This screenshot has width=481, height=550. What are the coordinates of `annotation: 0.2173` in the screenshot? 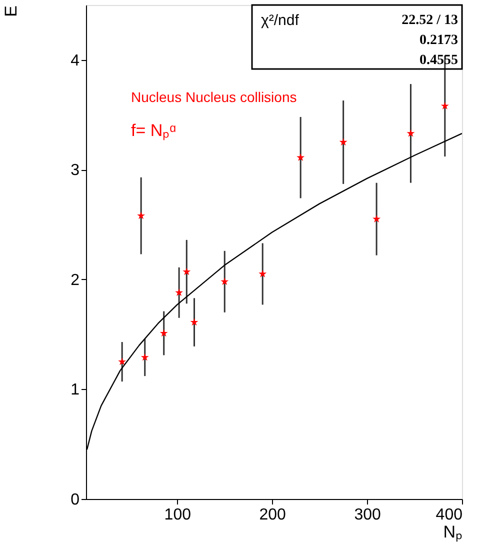 It's located at (439, 40).